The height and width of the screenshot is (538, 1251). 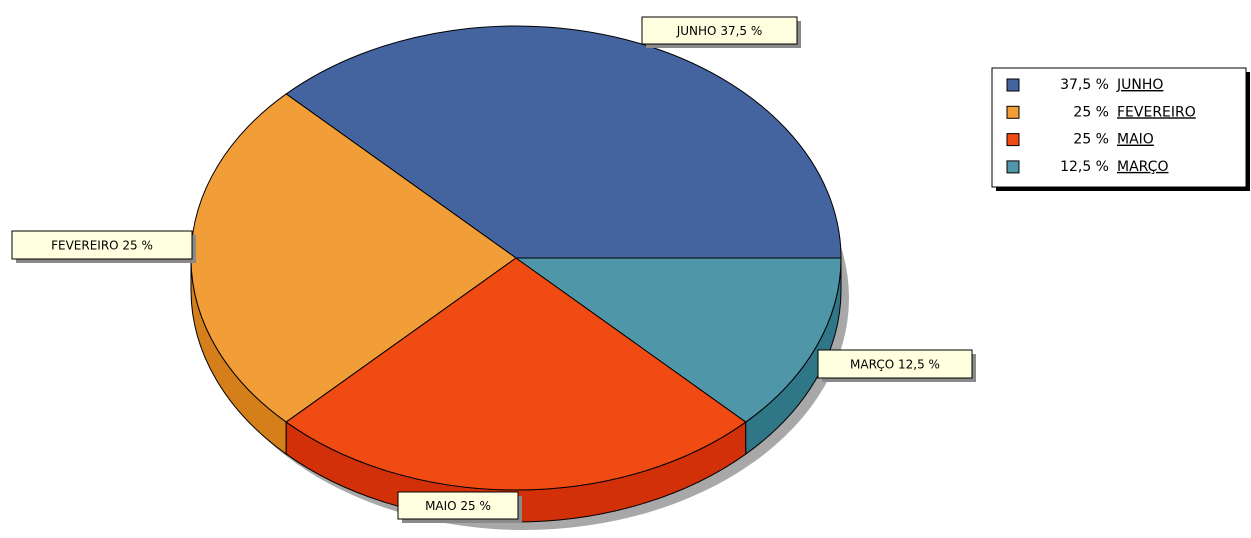 I want to click on data-label: MAIO 25 %, so click(x=458, y=506).